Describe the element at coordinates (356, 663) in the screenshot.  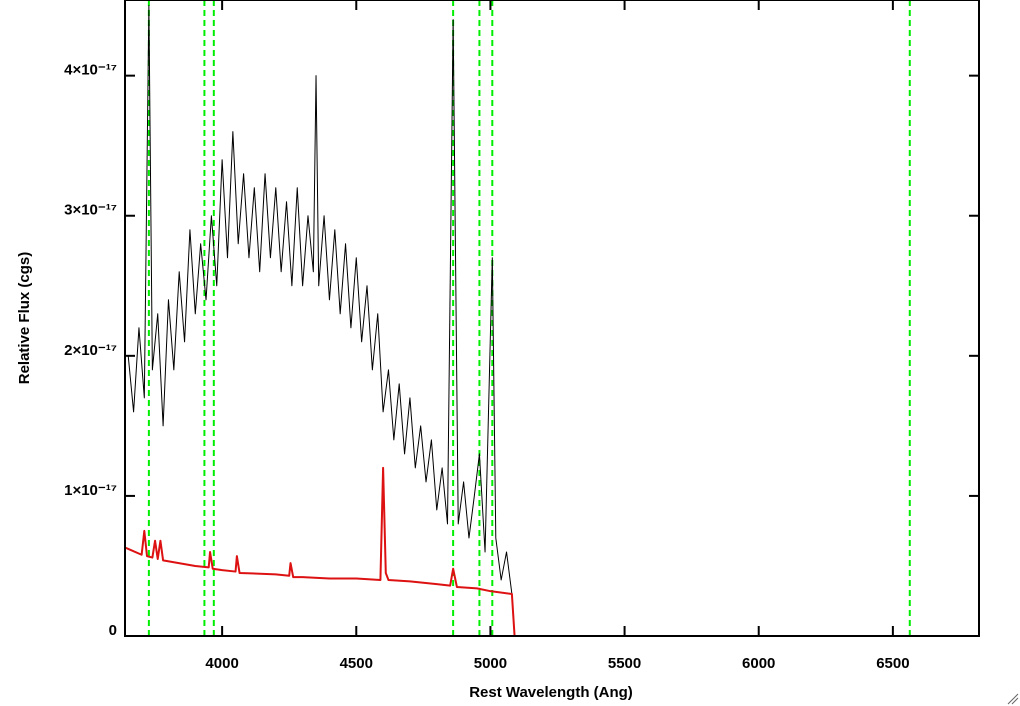
I see `x-tick-label: 4500` at that location.